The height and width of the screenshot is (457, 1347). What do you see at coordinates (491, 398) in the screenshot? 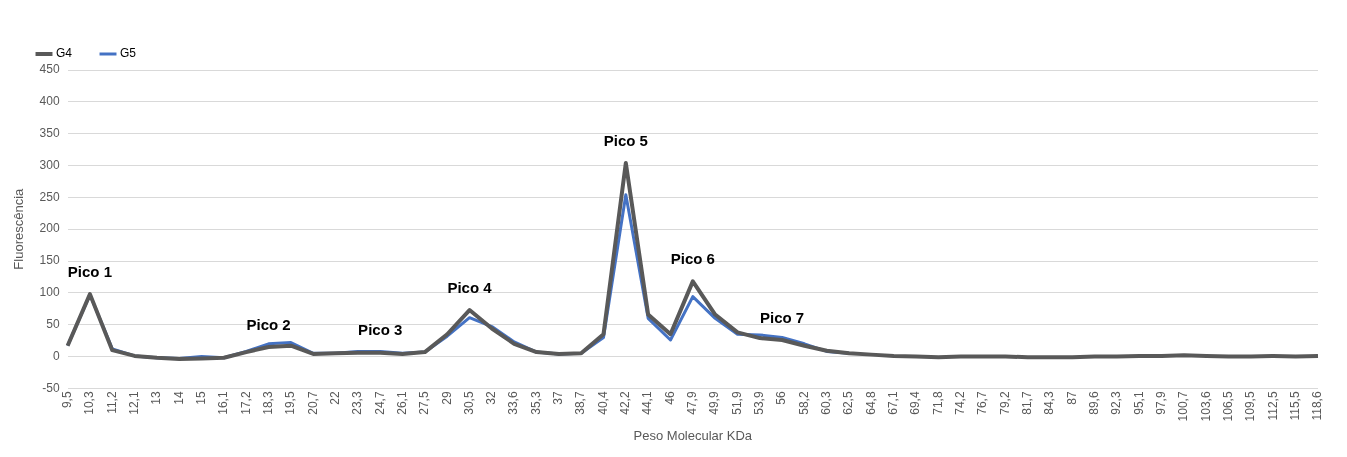
I see `x-tick-label: 32` at bounding box center [491, 398].